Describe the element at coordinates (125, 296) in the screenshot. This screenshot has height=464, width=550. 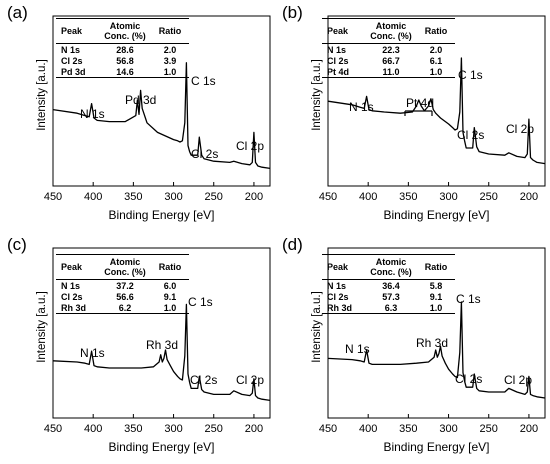
I see `table-cell-conc: 56.6` at that location.